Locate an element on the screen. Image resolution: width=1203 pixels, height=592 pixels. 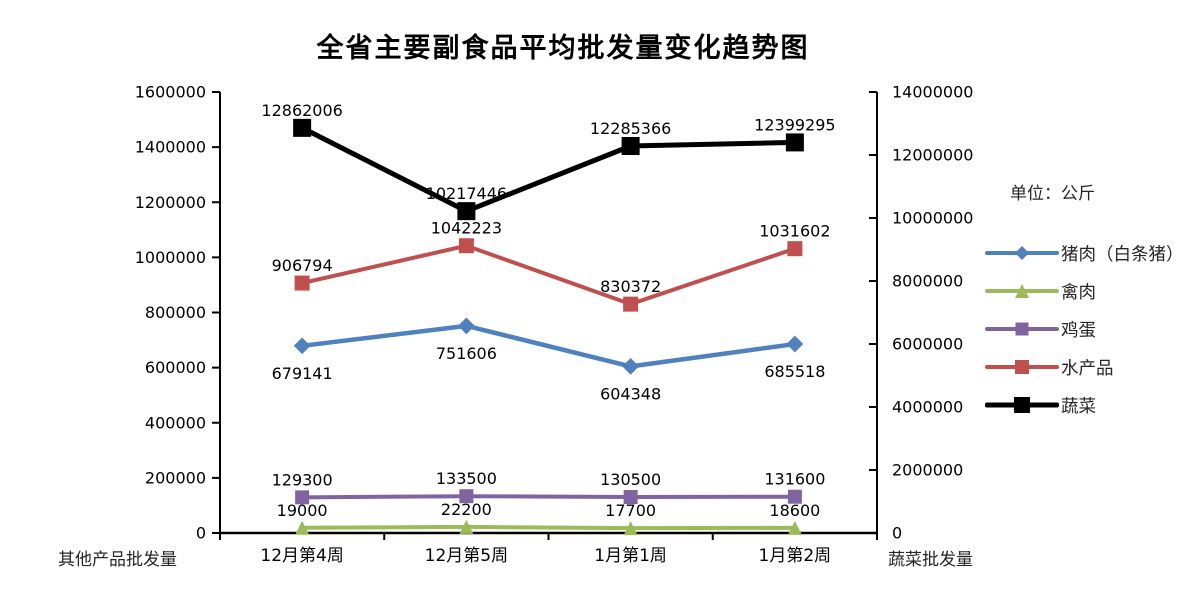
left-axis-tick-label: 800000 is located at coordinates (175, 312).